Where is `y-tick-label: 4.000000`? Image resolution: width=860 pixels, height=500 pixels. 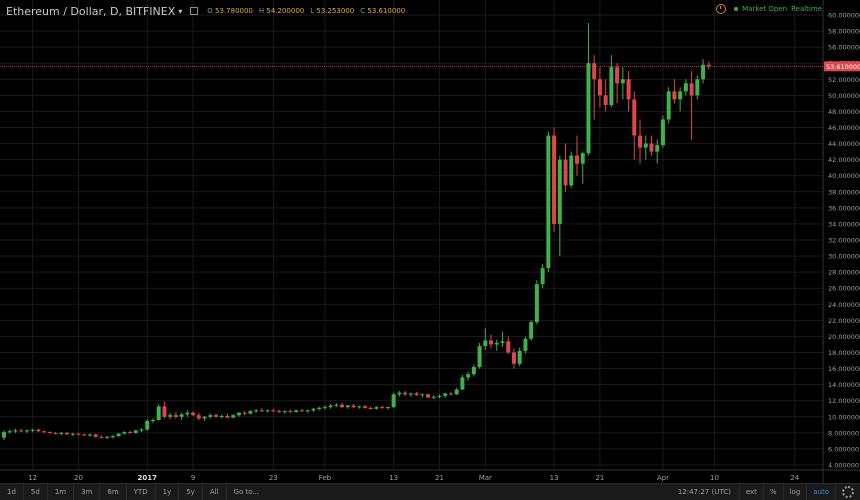
y-tick-label: 4.000000 is located at coordinates (843, 466).